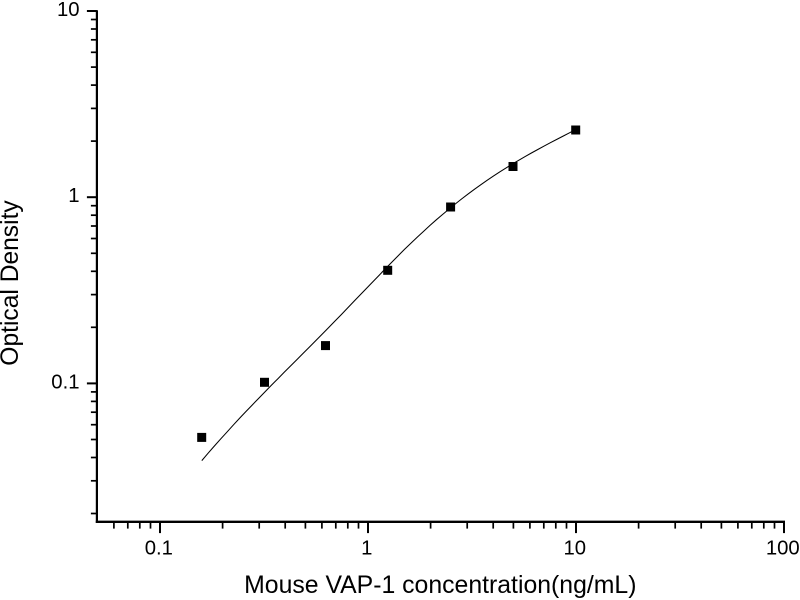 The width and height of the screenshot is (800, 600). What do you see at coordinates (783, 549) in the screenshot?
I see `svg-text: 100` at bounding box center [783, 549].